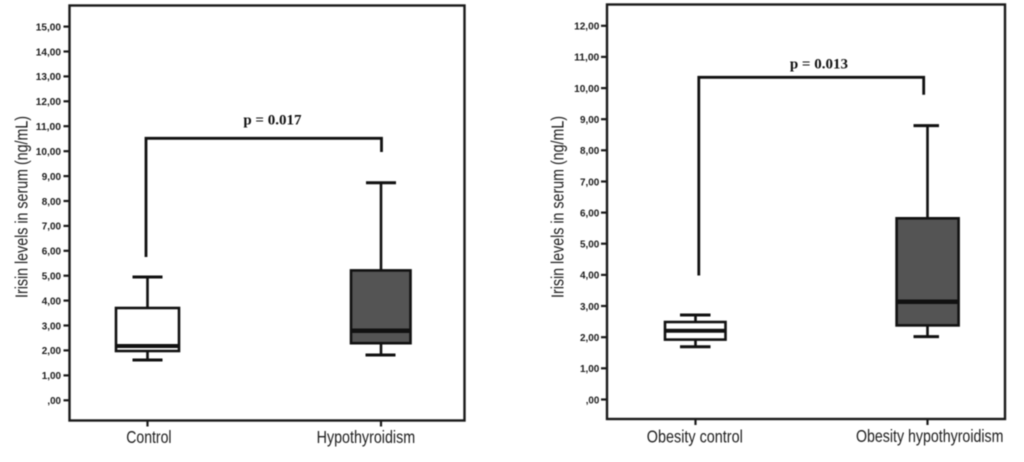 The height and width of the screenshot is (462, 1024). I want to click on svg-text: Obesity hypothyroidism, so click(930, 436).